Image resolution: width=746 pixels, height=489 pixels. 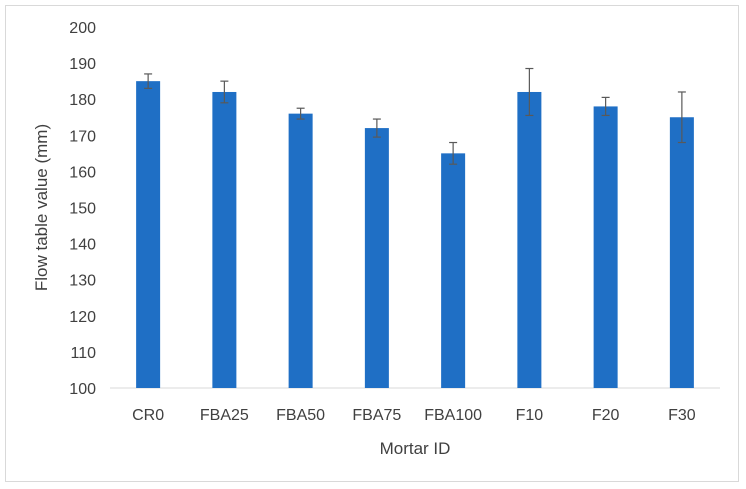 What do you see at coordinates (681, 252) in the screenshot?
I see `bar-f30` at bounding box center [681, 252].